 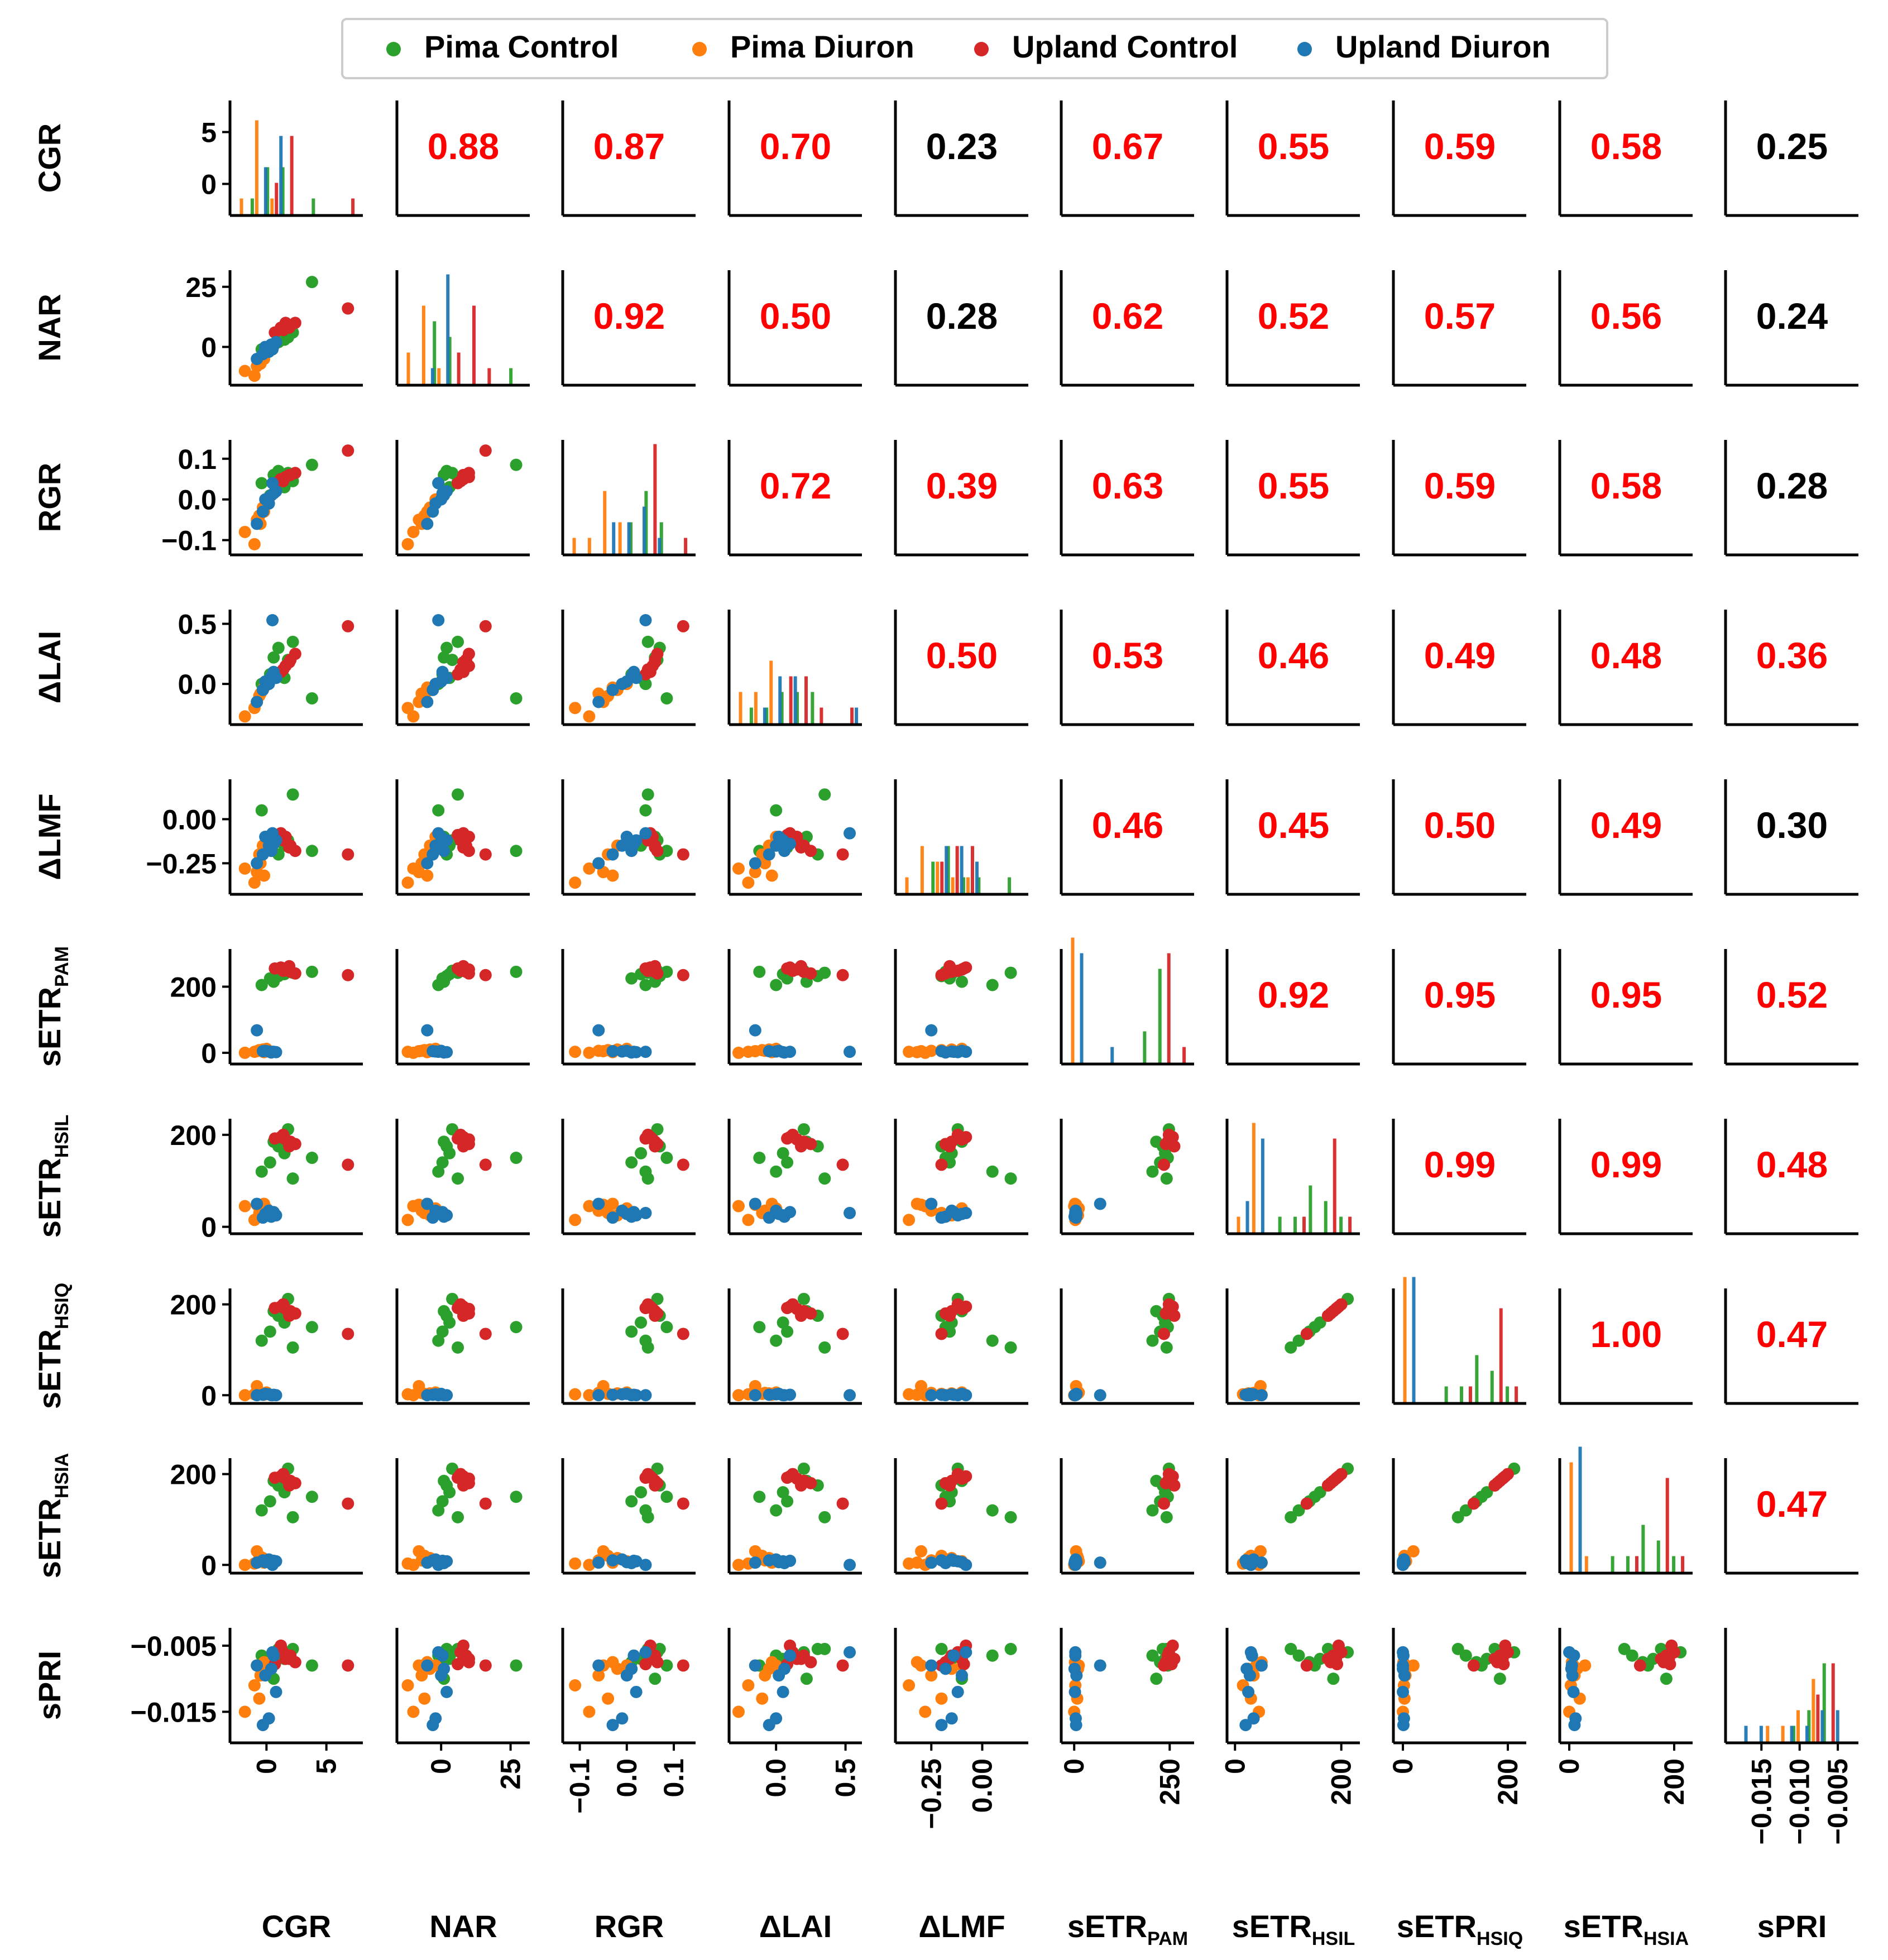 What do you see at coordinates (1127, 825) in the screenshot?
I see `correlation-value: 0.46` at bounding box center [1127, 825].